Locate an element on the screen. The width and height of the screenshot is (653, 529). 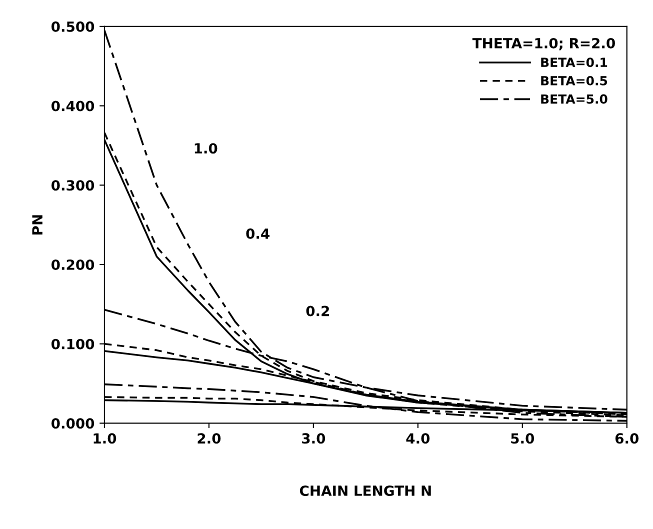
annotation: 0.2 is located at coordinates (317, 311).